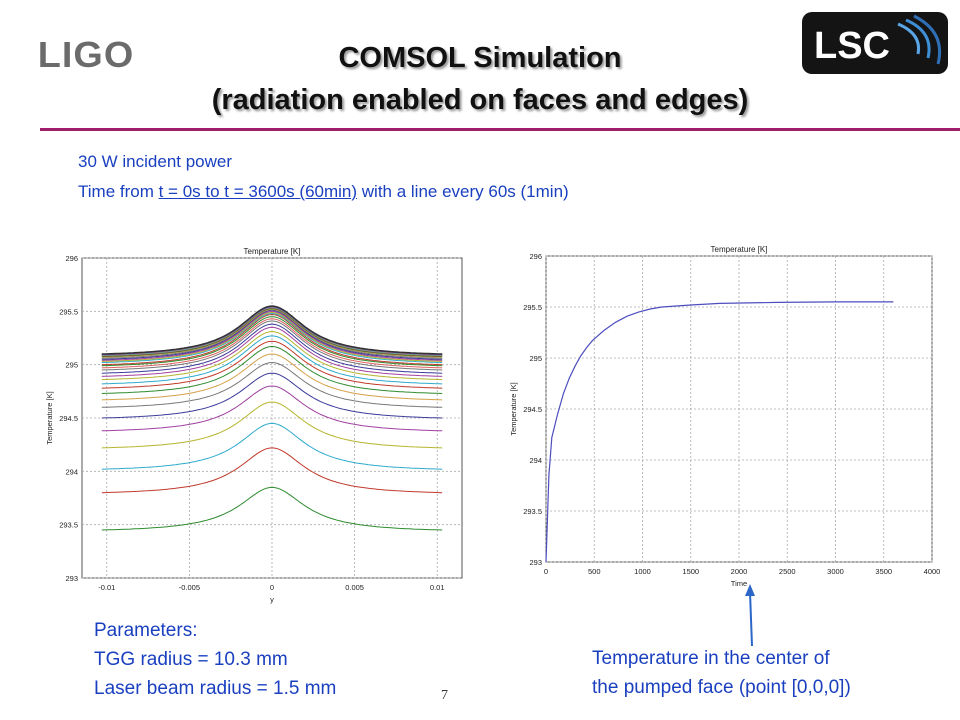  What do you see at coordinates (191, 659) in the screenshot?
I see `tgg-radius-text: TGG radius = 10.3 mm` at bounding box center [191, 659].